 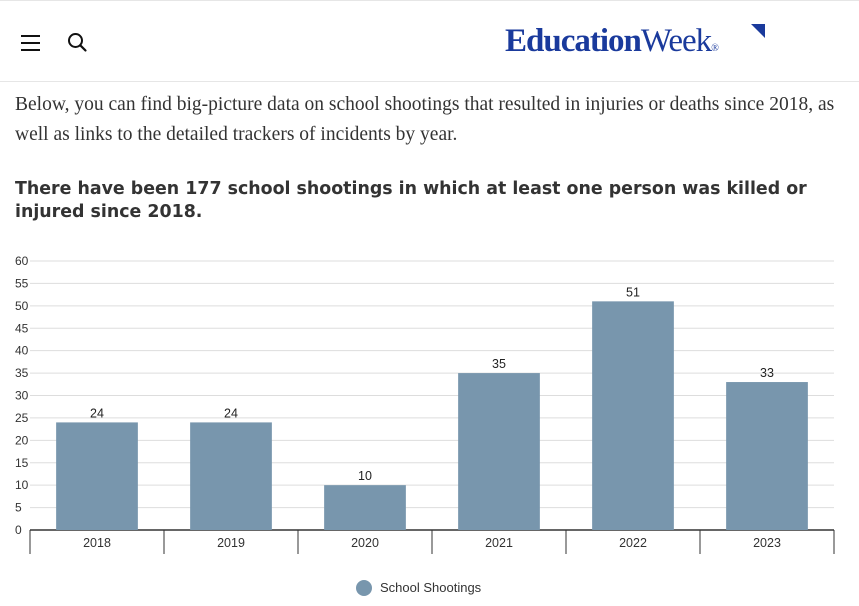 I want to click on y-tick-label-40: 40, so click(x=22, y=351).